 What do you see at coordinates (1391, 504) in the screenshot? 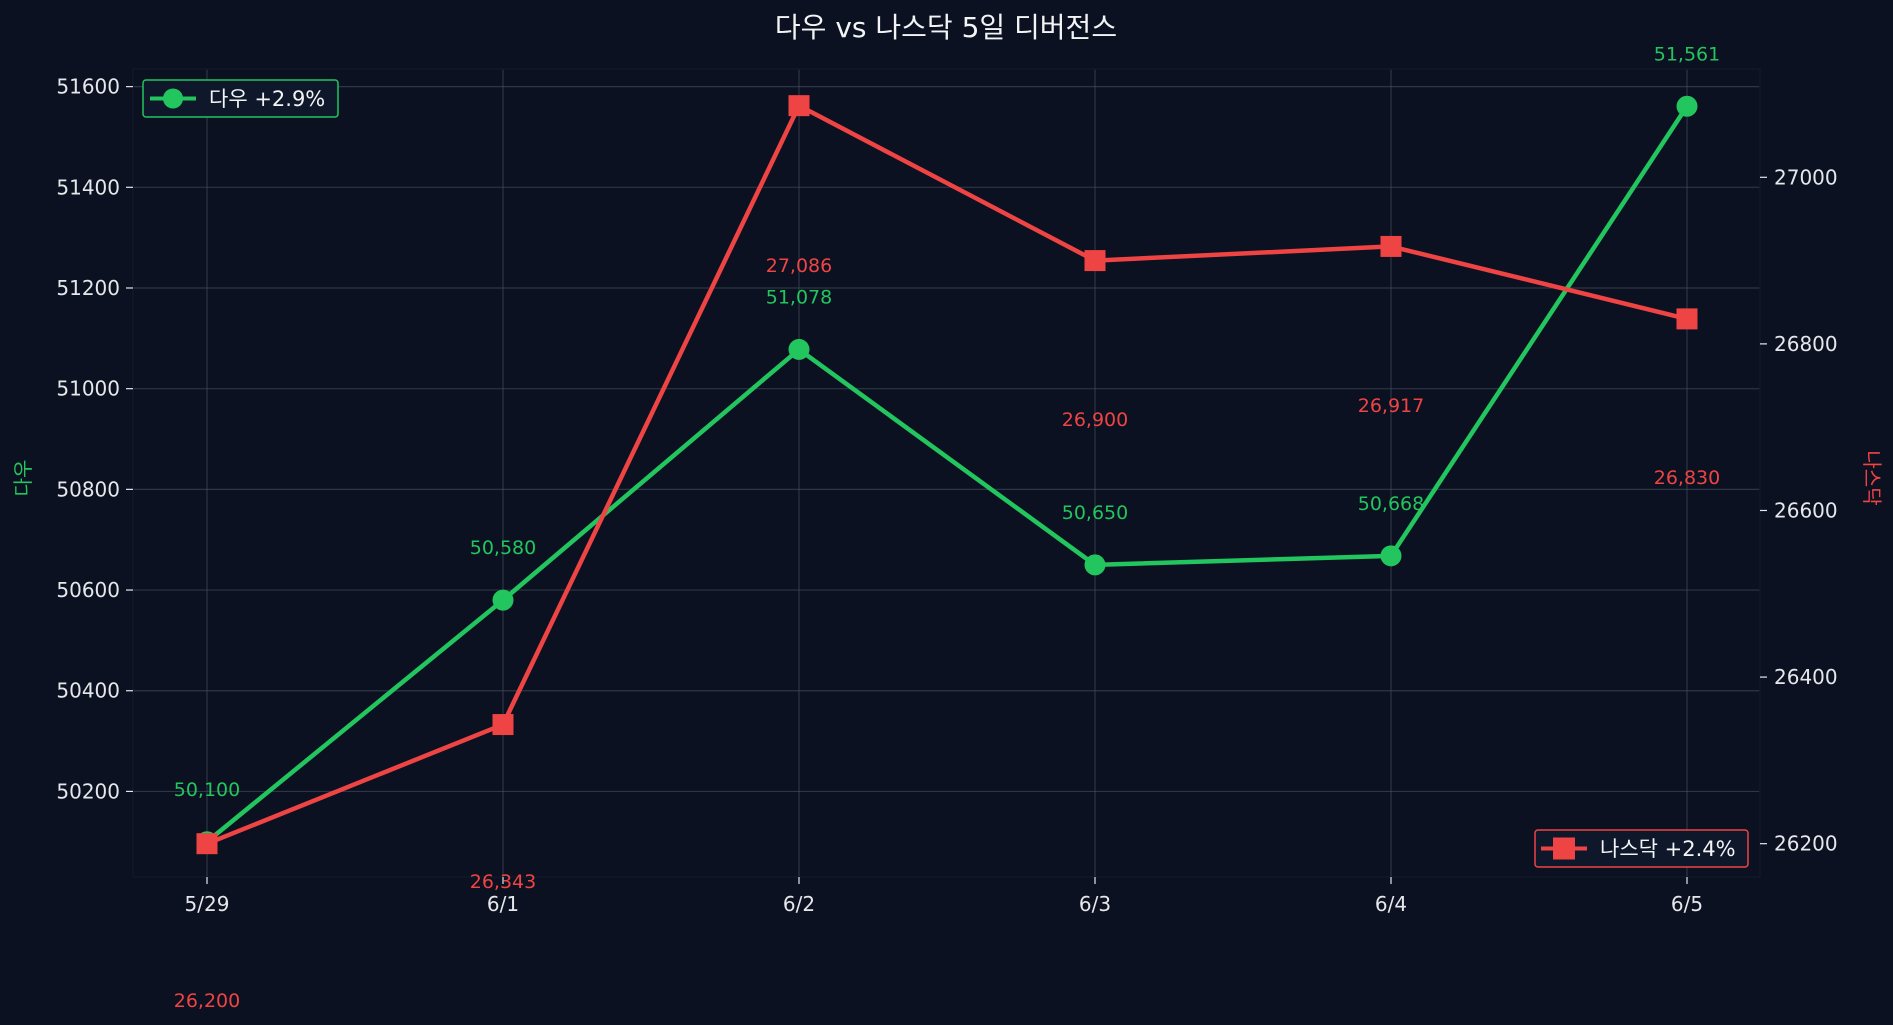
I see `data-label-dow: 50,668` at bounding box center [1391, 504].